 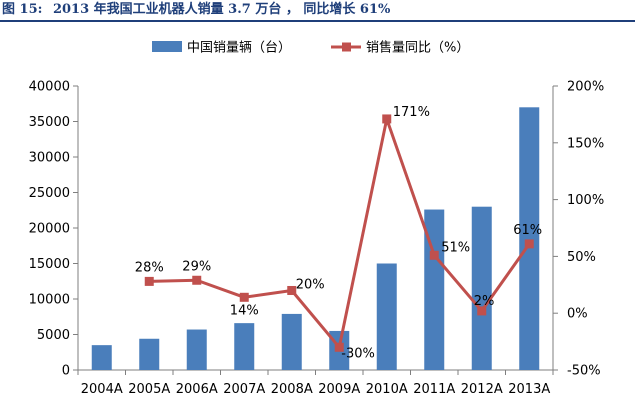 What do you see at coordinates (584, 371) in the screenshot?
I see `right-y-tick-label: -50%` at bounding box center [584, 371].